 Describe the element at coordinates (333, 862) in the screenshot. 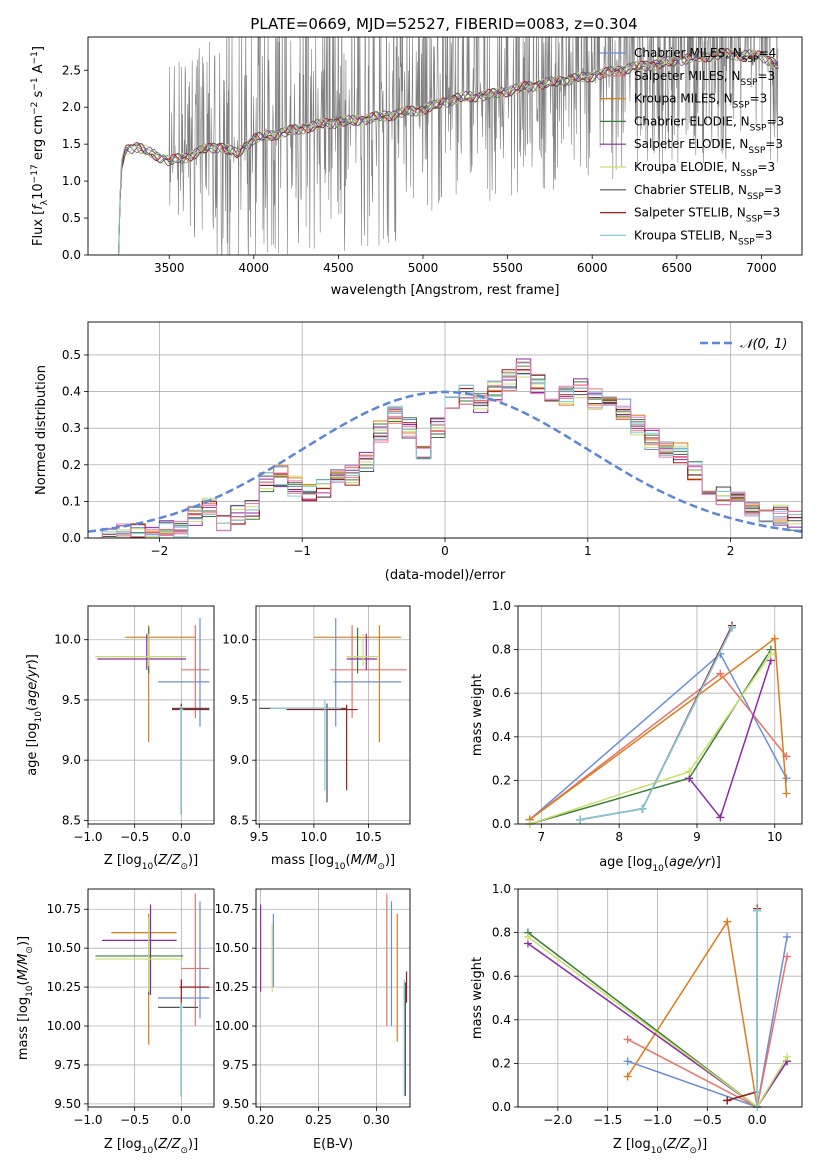

I see `mass-age-xlabel: mass [log10(M/M⊙)]` at that location.